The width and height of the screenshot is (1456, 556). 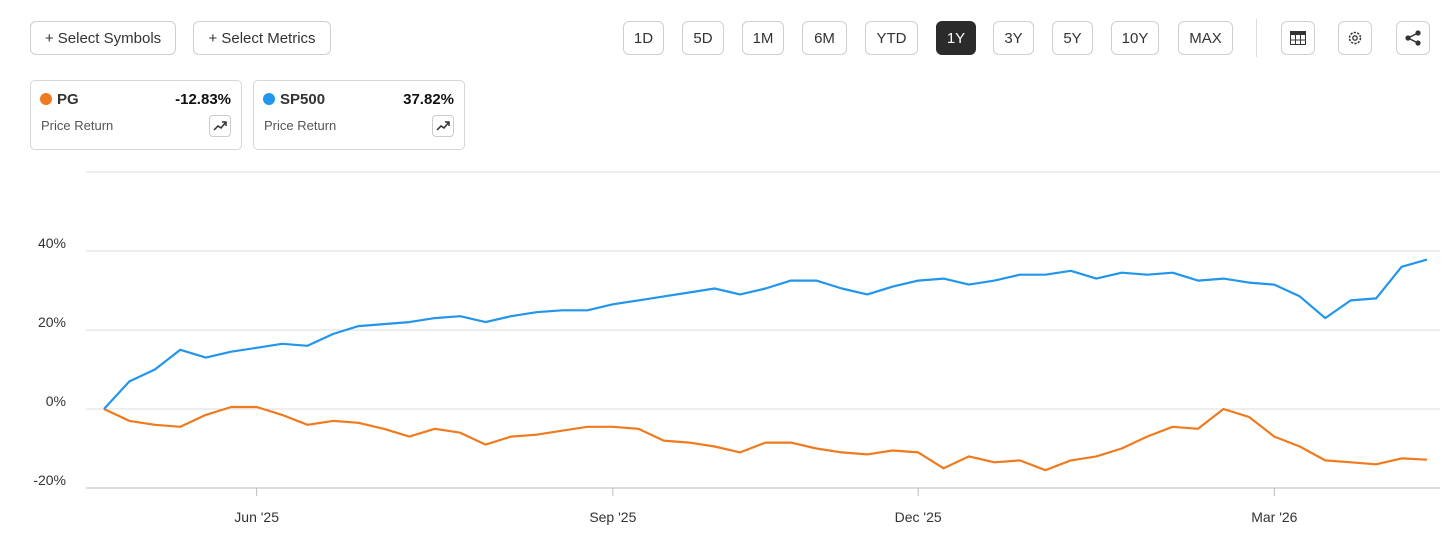 I want to click on legend-card: PG -12.83% Price Return, so click(x=136, y=115).